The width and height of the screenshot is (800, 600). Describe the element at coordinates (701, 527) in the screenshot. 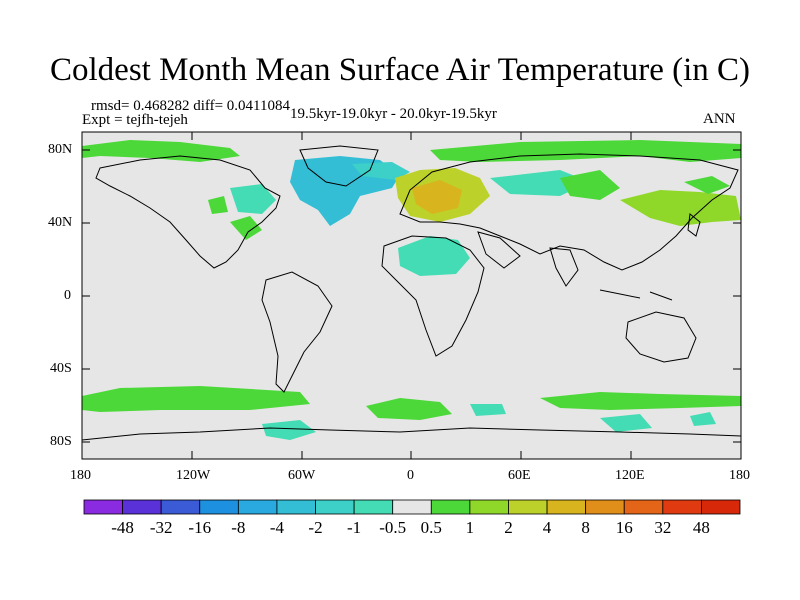

I see `colorbar-level-label: 48` at that location.